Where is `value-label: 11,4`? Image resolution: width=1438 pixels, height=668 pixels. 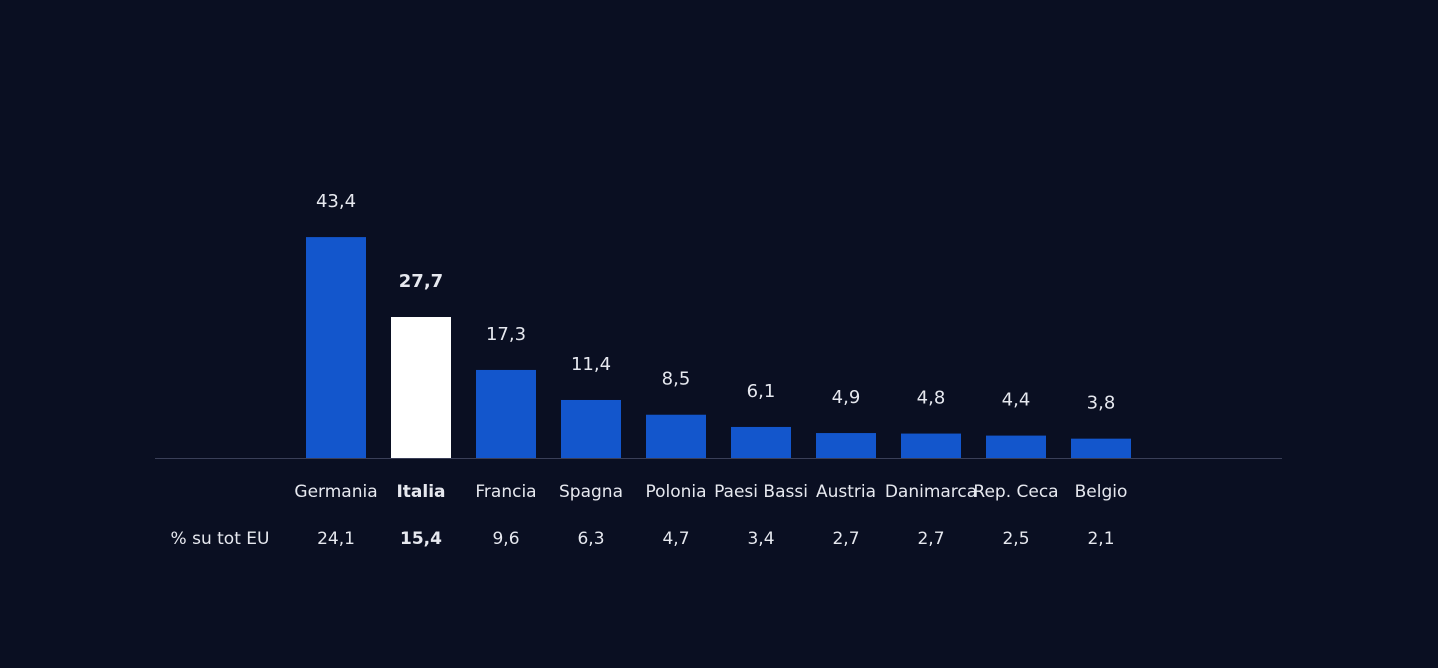
value-label: 11,4 is located at coordinates (591, 364).